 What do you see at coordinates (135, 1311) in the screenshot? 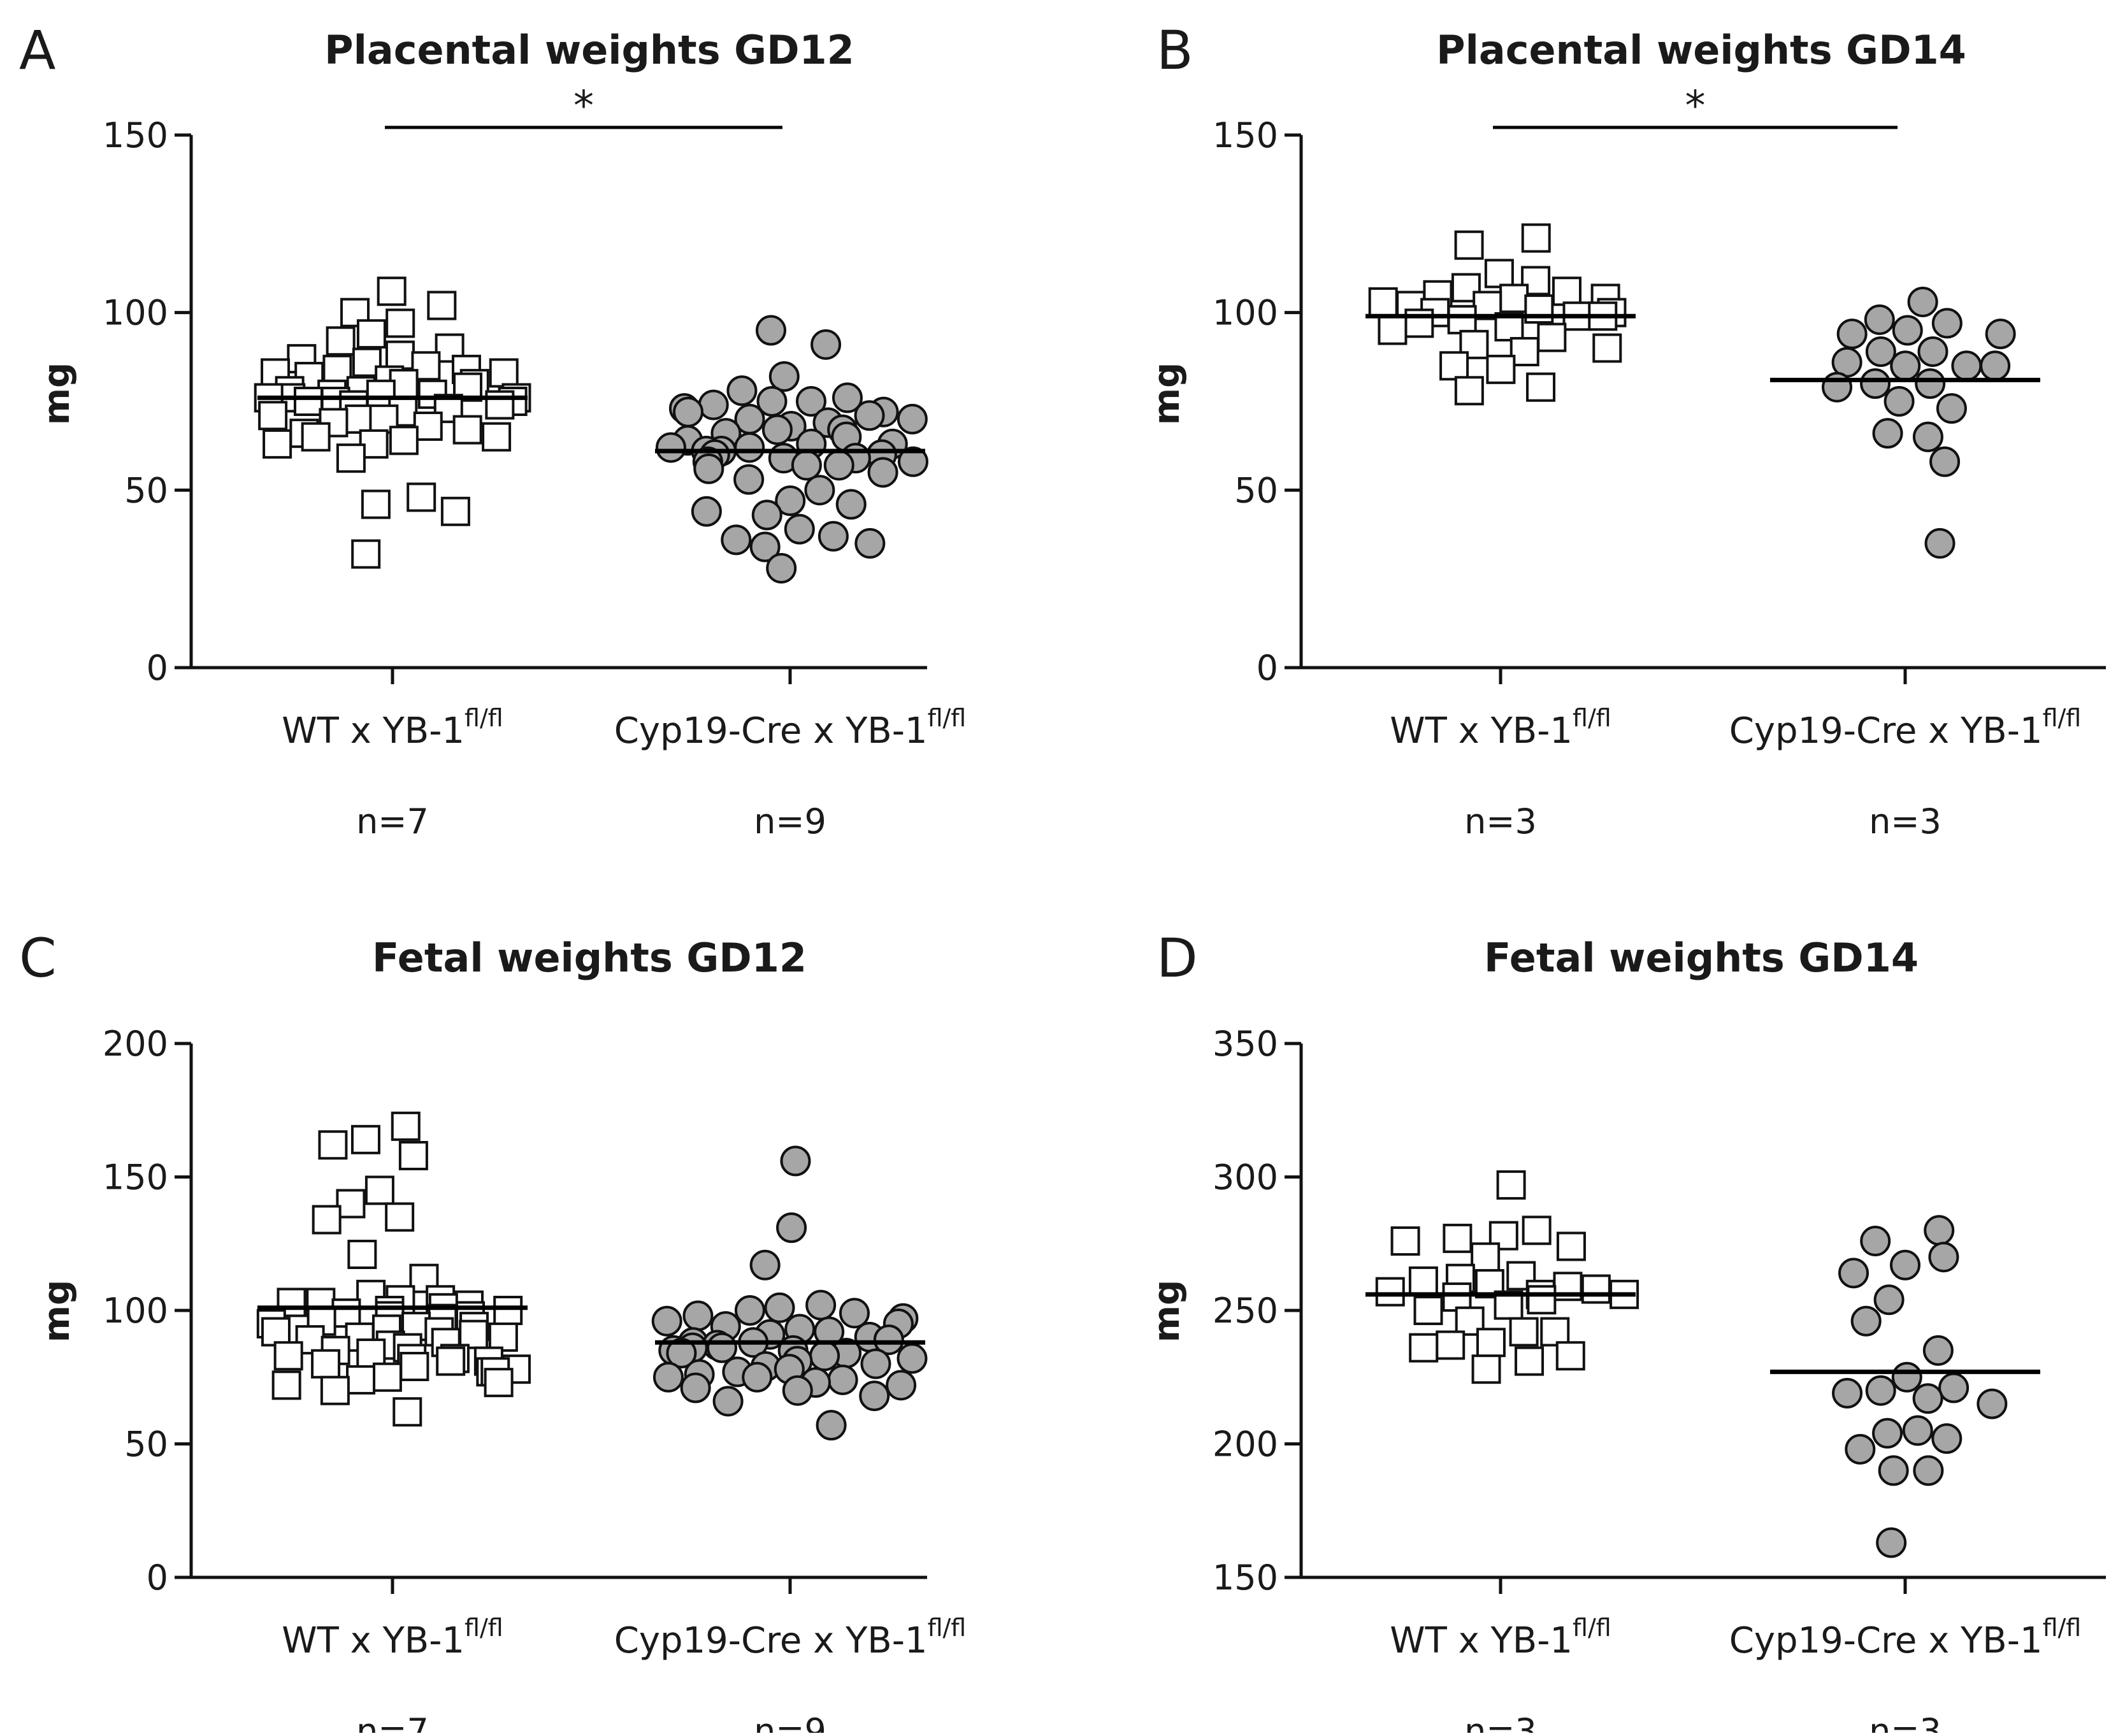
I see `y-tick-label-c-100: 100` at bounding box center [135, 1311].